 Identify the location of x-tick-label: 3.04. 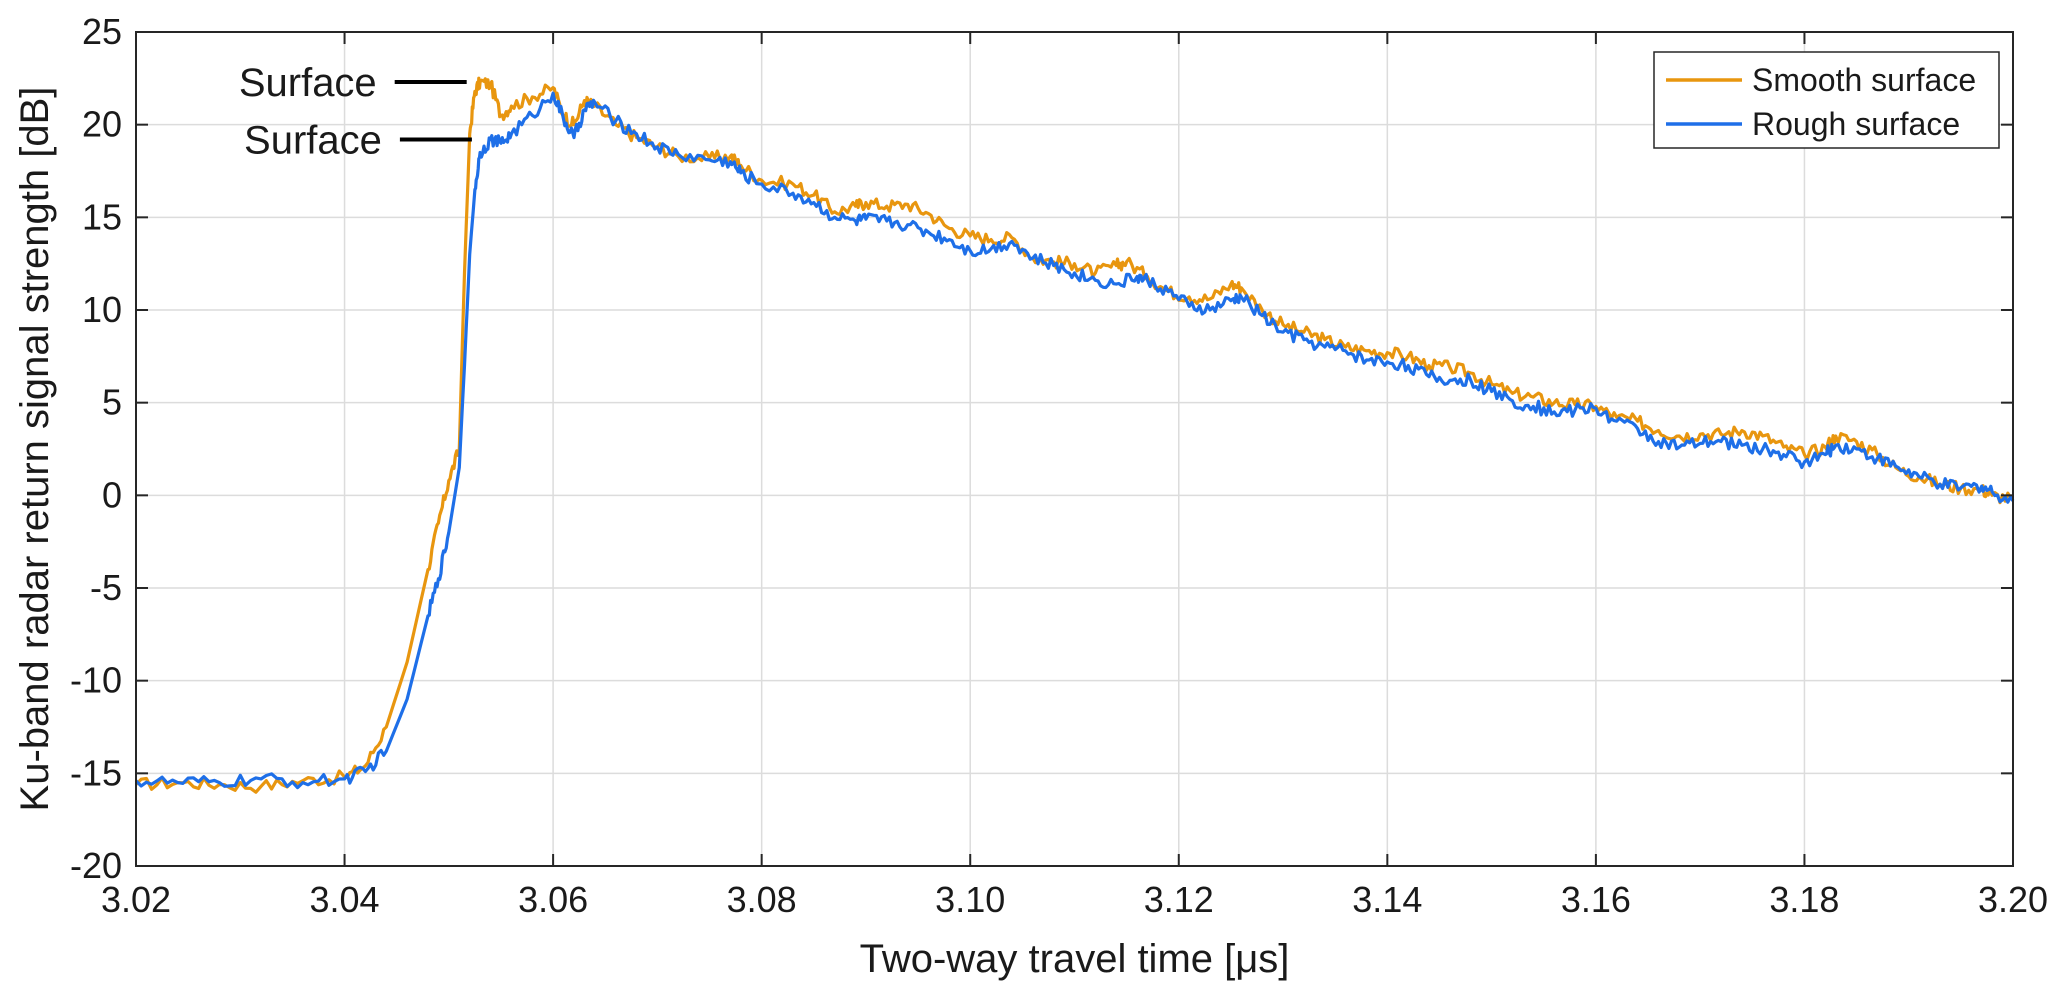
(345, 899).